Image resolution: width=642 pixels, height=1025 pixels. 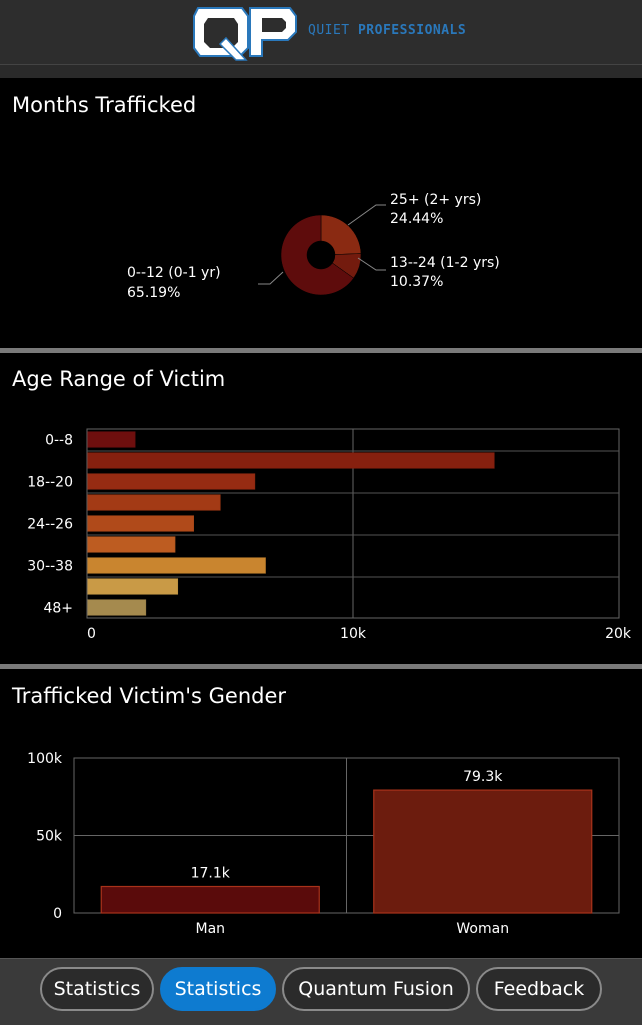 What do you see at coordinates (416, 282) in the screenshot?
I see `slice-value: 10.37%` at bounding box center [416, 282].